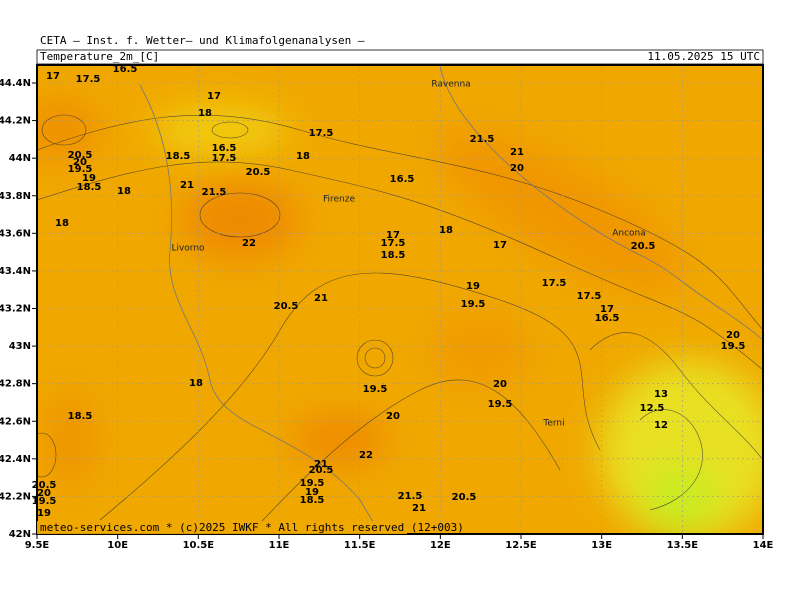 The image size is (800, 600). I want to click on y-tick-label: 42N, so click(20, 534).